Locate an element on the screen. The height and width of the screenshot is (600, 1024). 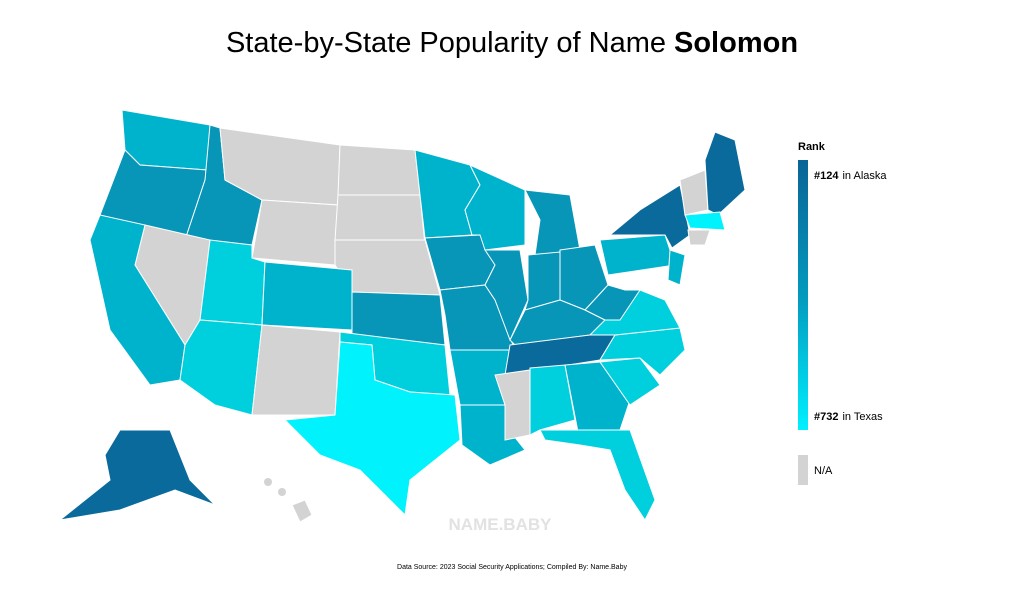
legend-bottom-label: in Texas is located at coordinates (862, 417).